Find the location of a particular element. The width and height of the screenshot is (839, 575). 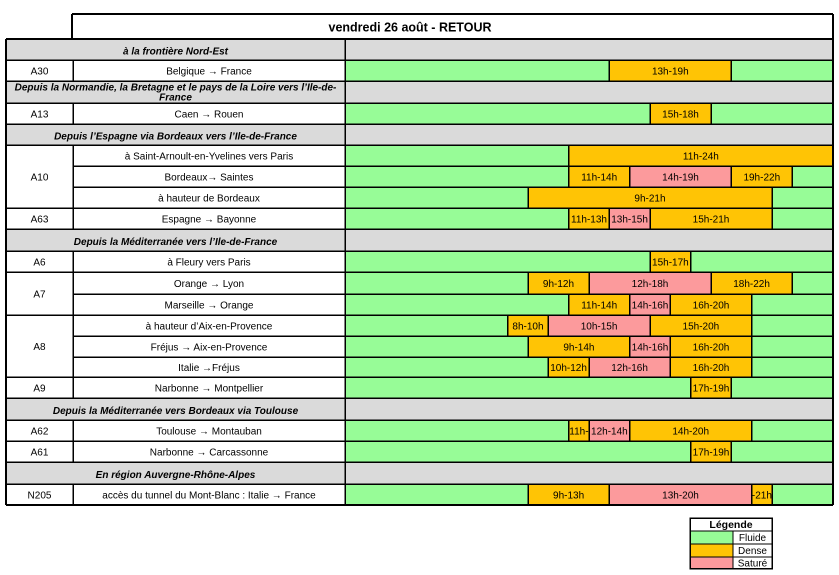

svg-text: Italie →Fréjus is located at coordinates (209, 368).